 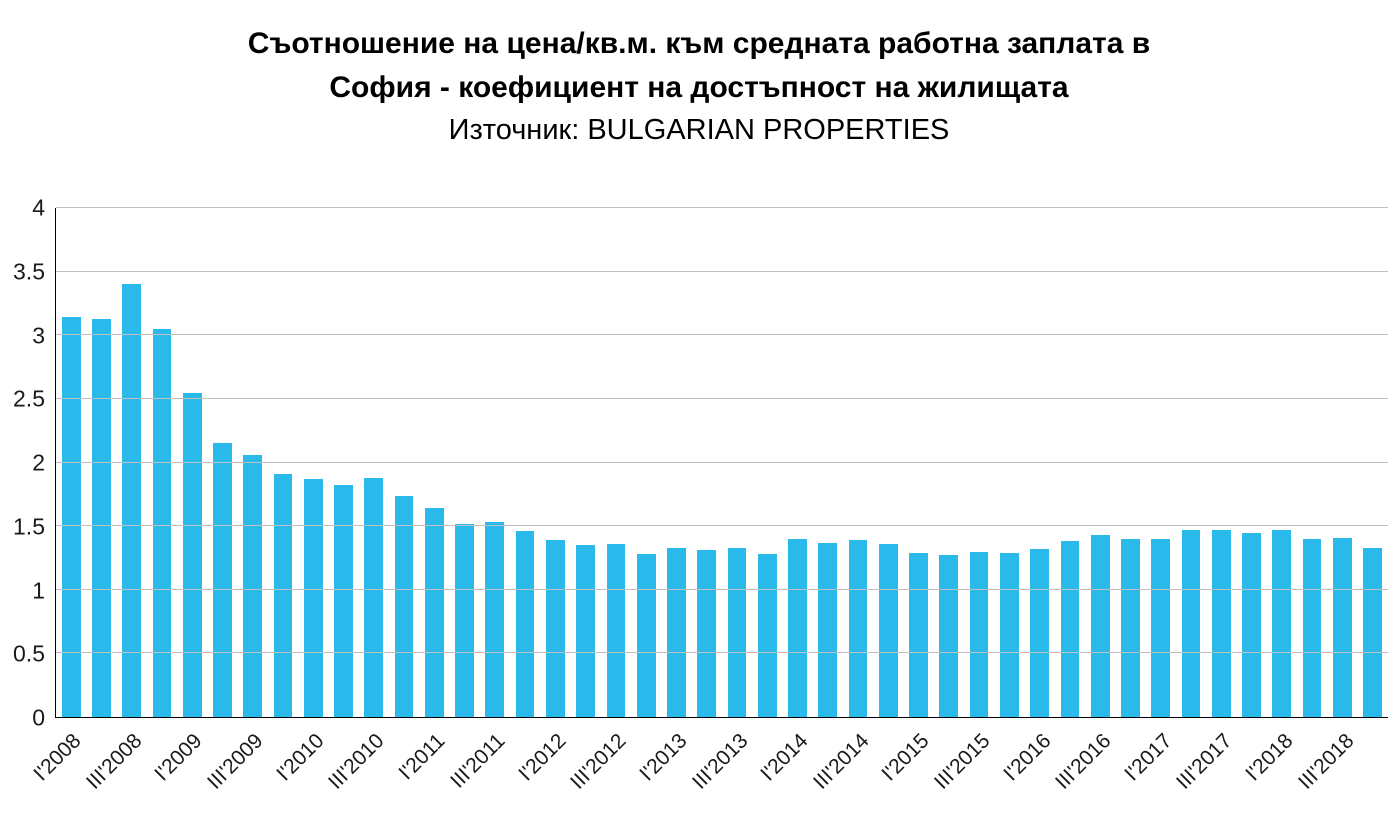 What do you see at coordinates (1326, 761) in the screenshot?
I see `x-tick-label: III'2018` at bounding box center [1326, 761].